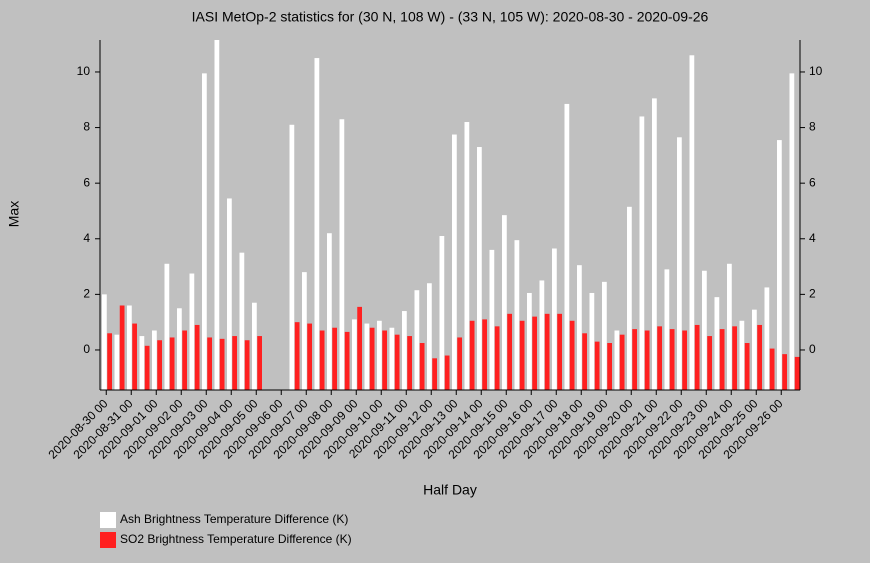 Image resolution: width=870 pixels, height=563 pixels. I want to click on y-tick-label: 10, so click(84, 71).